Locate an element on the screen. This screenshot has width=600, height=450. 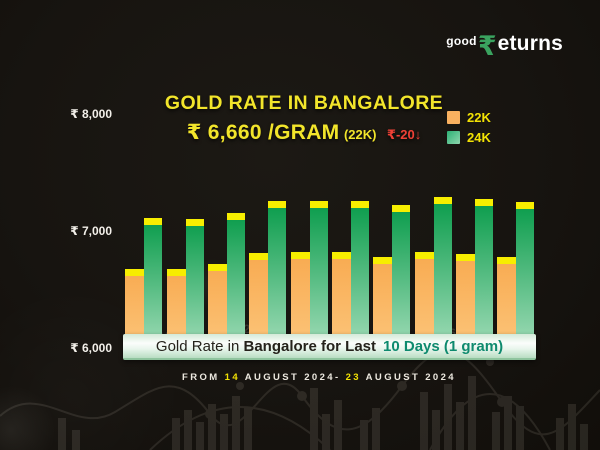
start-month-year: AUGUST 2024- is located at coordinates (292, 377).